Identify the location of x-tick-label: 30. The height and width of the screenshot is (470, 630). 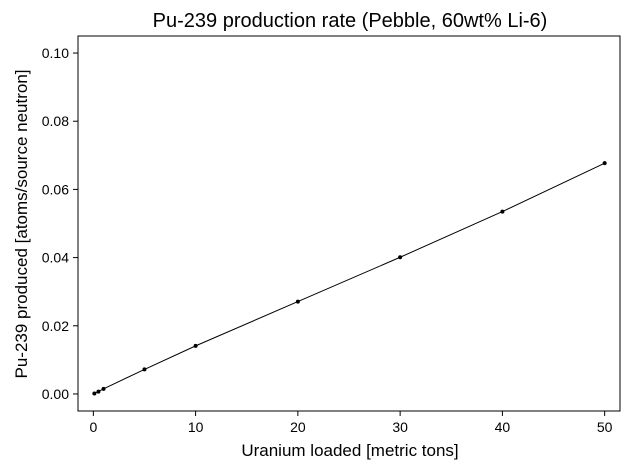
(400, 427).